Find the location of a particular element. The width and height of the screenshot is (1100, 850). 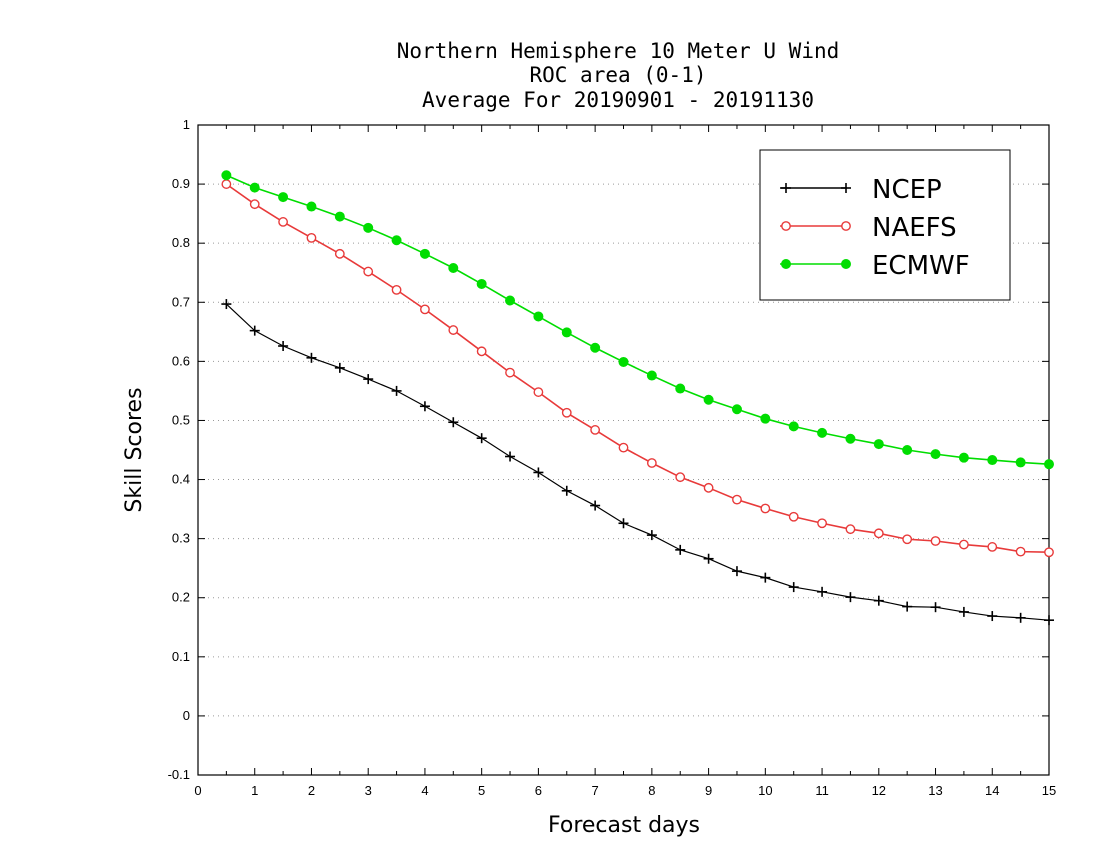

x-tick-label: 3 is located at coordinates (368, 790).